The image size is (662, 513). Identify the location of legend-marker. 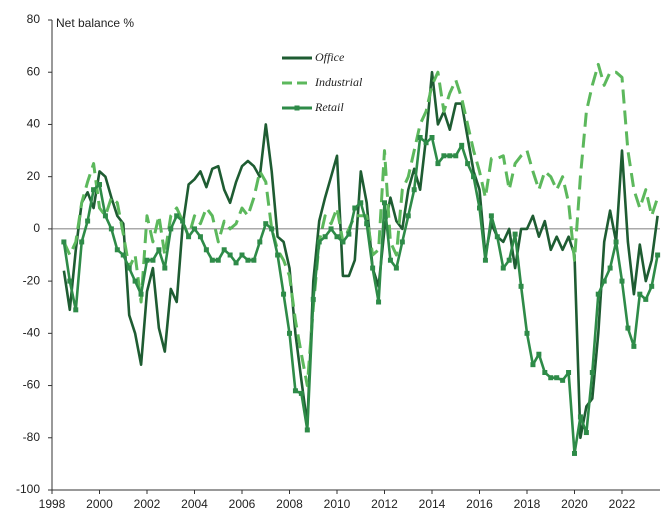
(297, 108).